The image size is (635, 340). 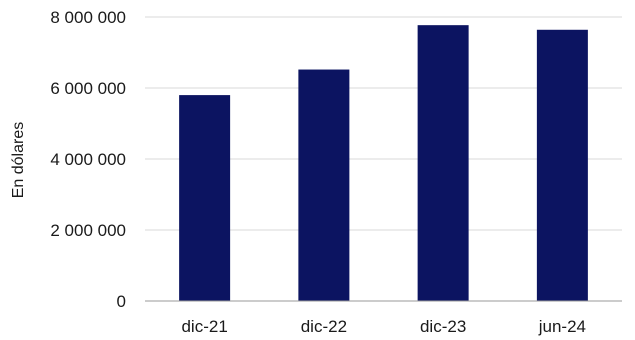 I want to click on x-tick-label: dic-21, so click(x=204, y=326).